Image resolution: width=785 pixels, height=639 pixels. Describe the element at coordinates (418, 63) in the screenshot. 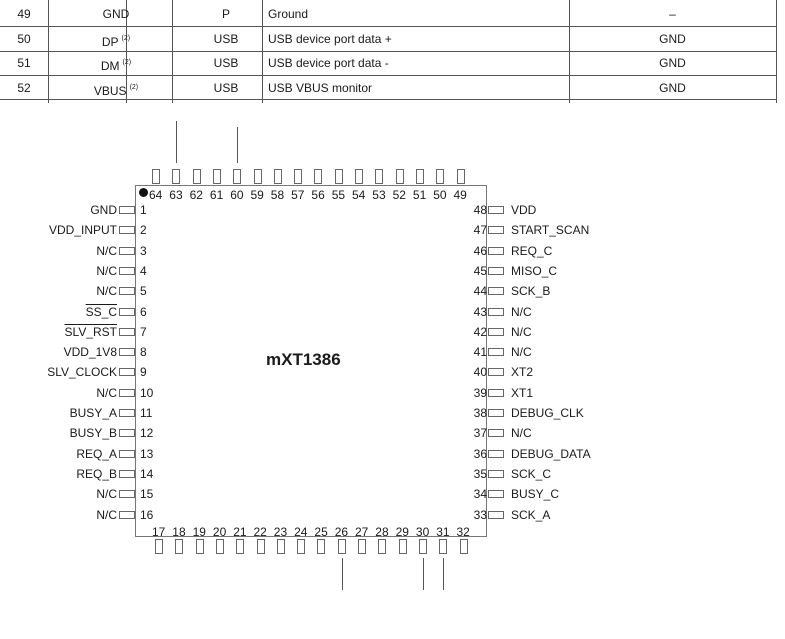

I see `table-cell-description: USB device port data -` at that location.